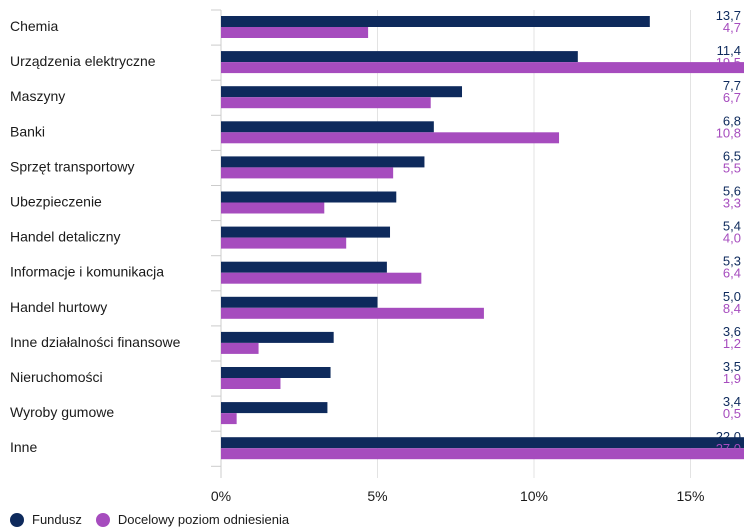  Describe the element at coordinates (57, 519) in the screenshot. I see `legend-label-fundusz: Fundusz` at that location.